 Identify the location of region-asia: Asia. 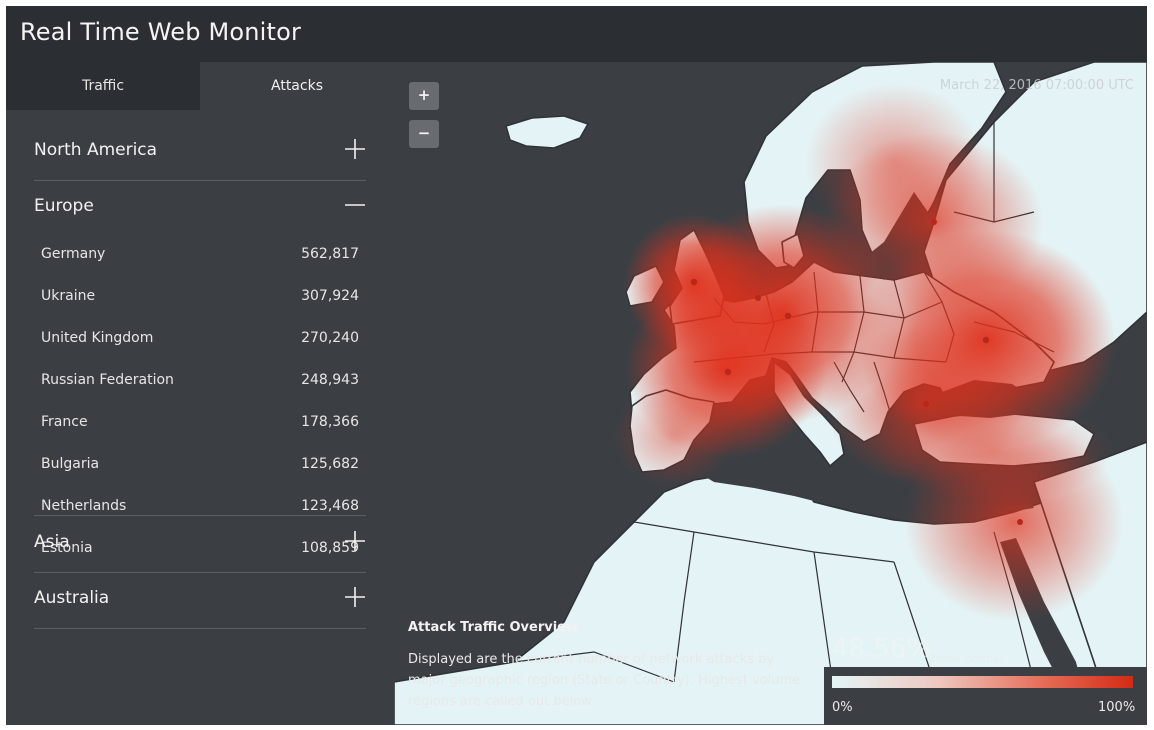
(200, 544).